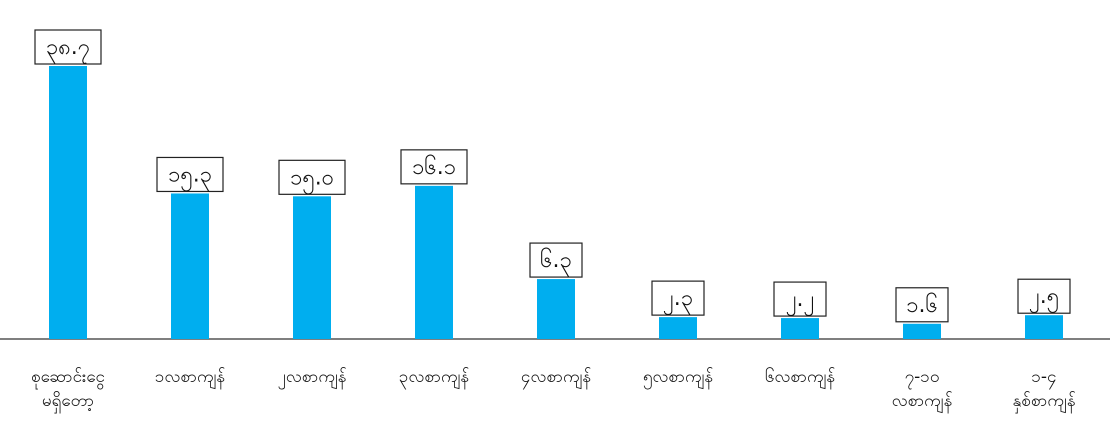 This screenshot has height=426, width=1110. What do you see at coordinates (800, 378) in the screenshot?
I see `x-tick-label: ၆လစာကျန်` at bounding box center [800, 378].